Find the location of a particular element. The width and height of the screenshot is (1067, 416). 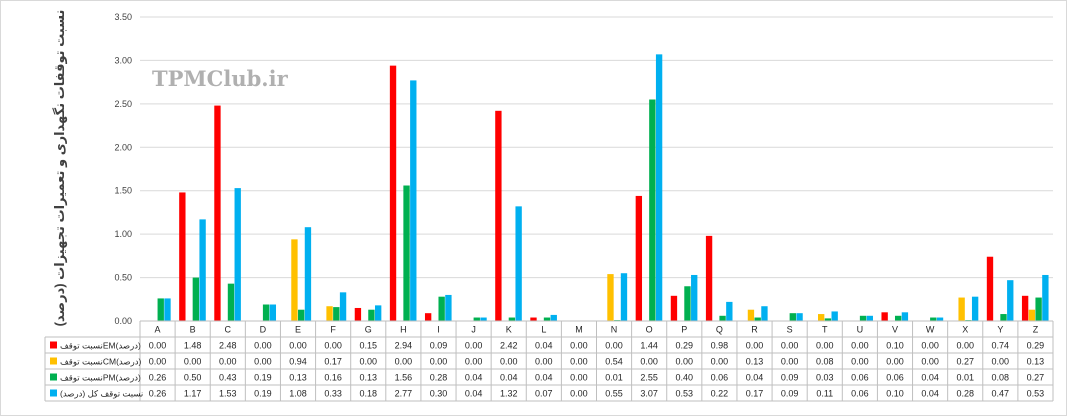

category-label: J is located at coordinates (473, 330).